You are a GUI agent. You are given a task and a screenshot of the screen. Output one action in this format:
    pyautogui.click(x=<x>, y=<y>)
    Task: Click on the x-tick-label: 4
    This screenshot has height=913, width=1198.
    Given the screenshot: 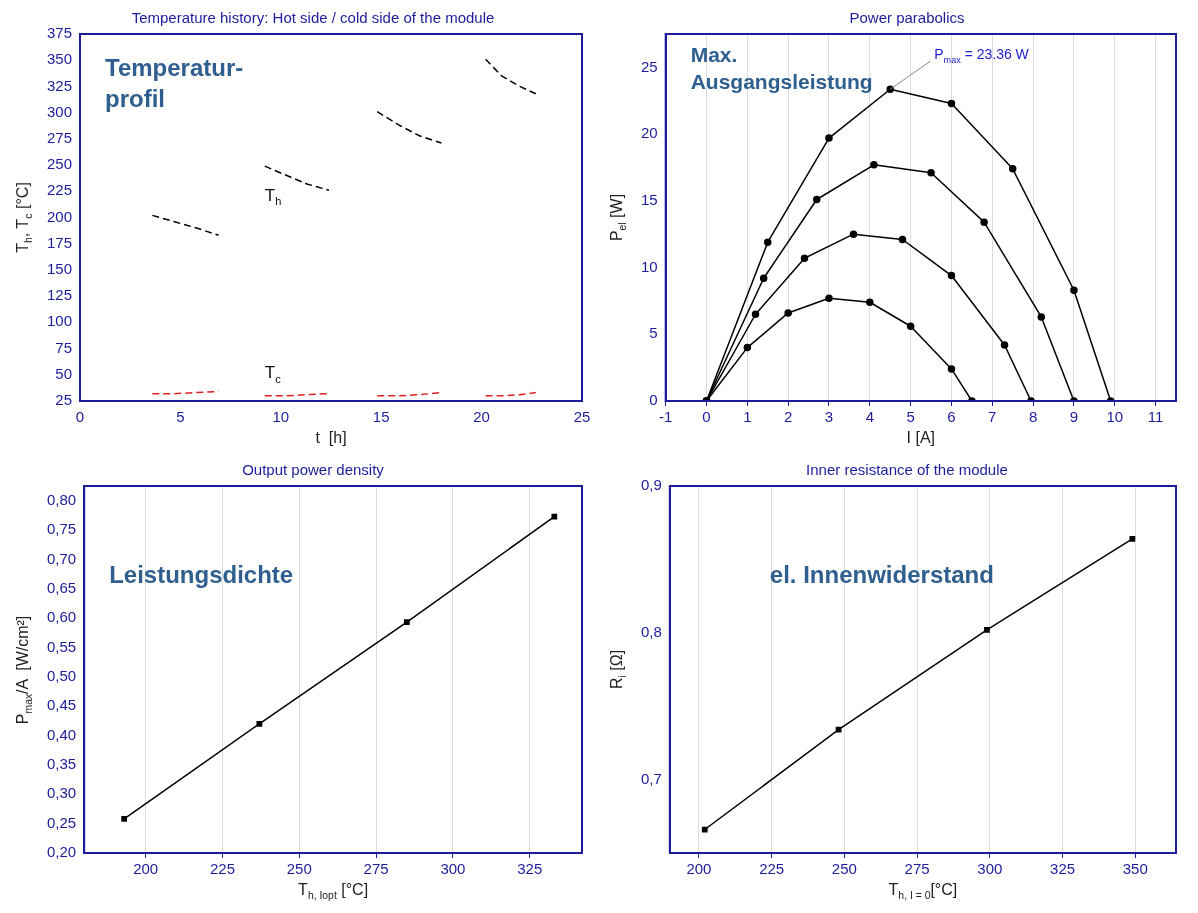 What is the action you would take?
    pyautogui.click(x=869, y=417)
    